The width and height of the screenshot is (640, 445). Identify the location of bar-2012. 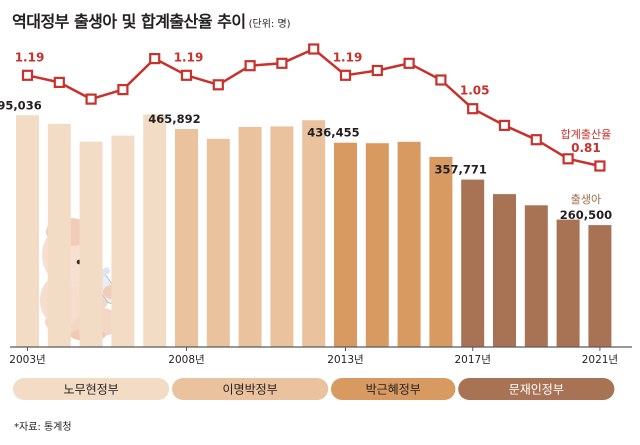
(314, 233).